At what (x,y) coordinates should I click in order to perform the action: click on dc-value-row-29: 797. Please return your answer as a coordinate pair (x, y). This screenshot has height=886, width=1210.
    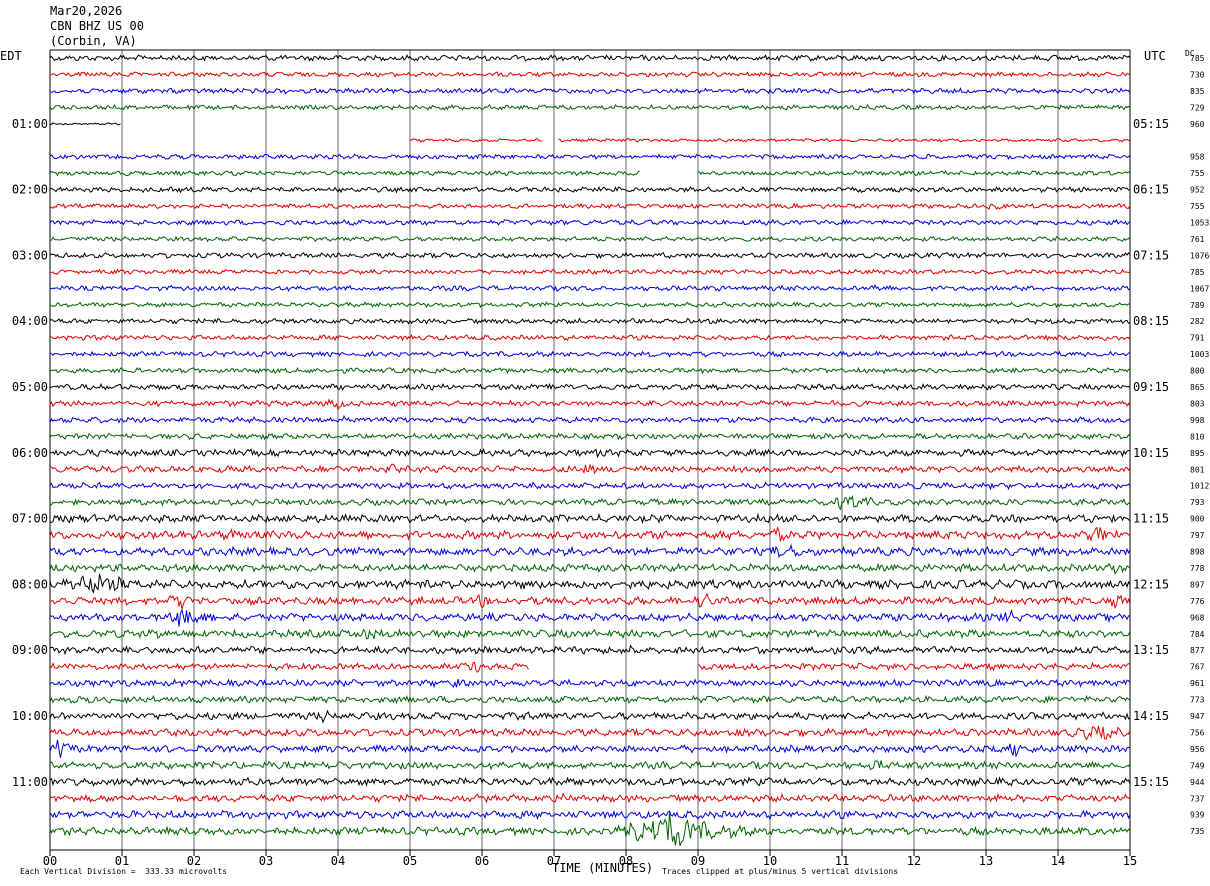
    Looking at the image, I should click on (1197, 535).